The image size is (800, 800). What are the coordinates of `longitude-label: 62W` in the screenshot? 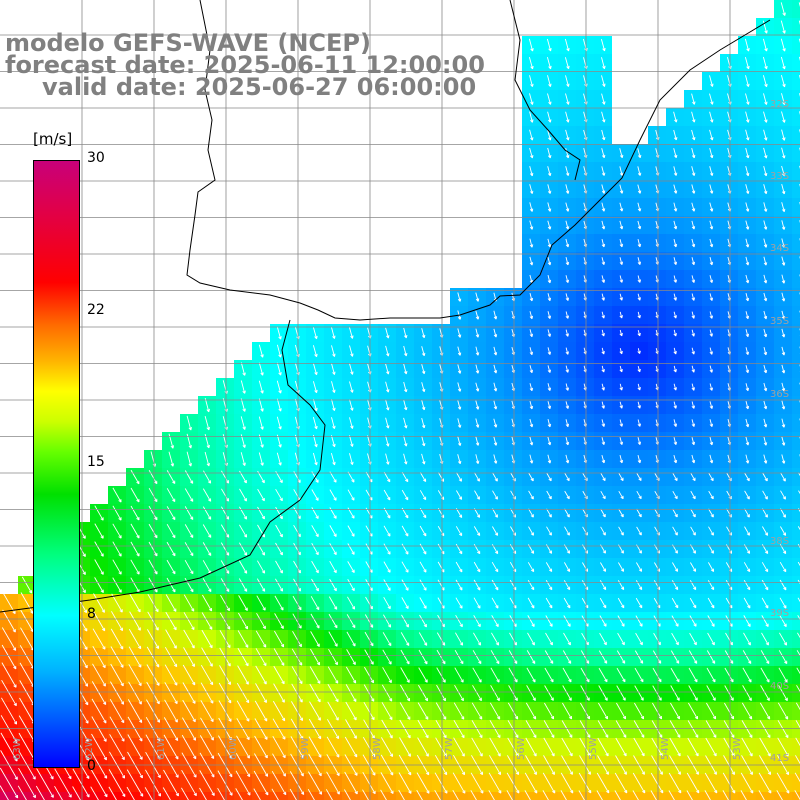 It's located at (89, 748).